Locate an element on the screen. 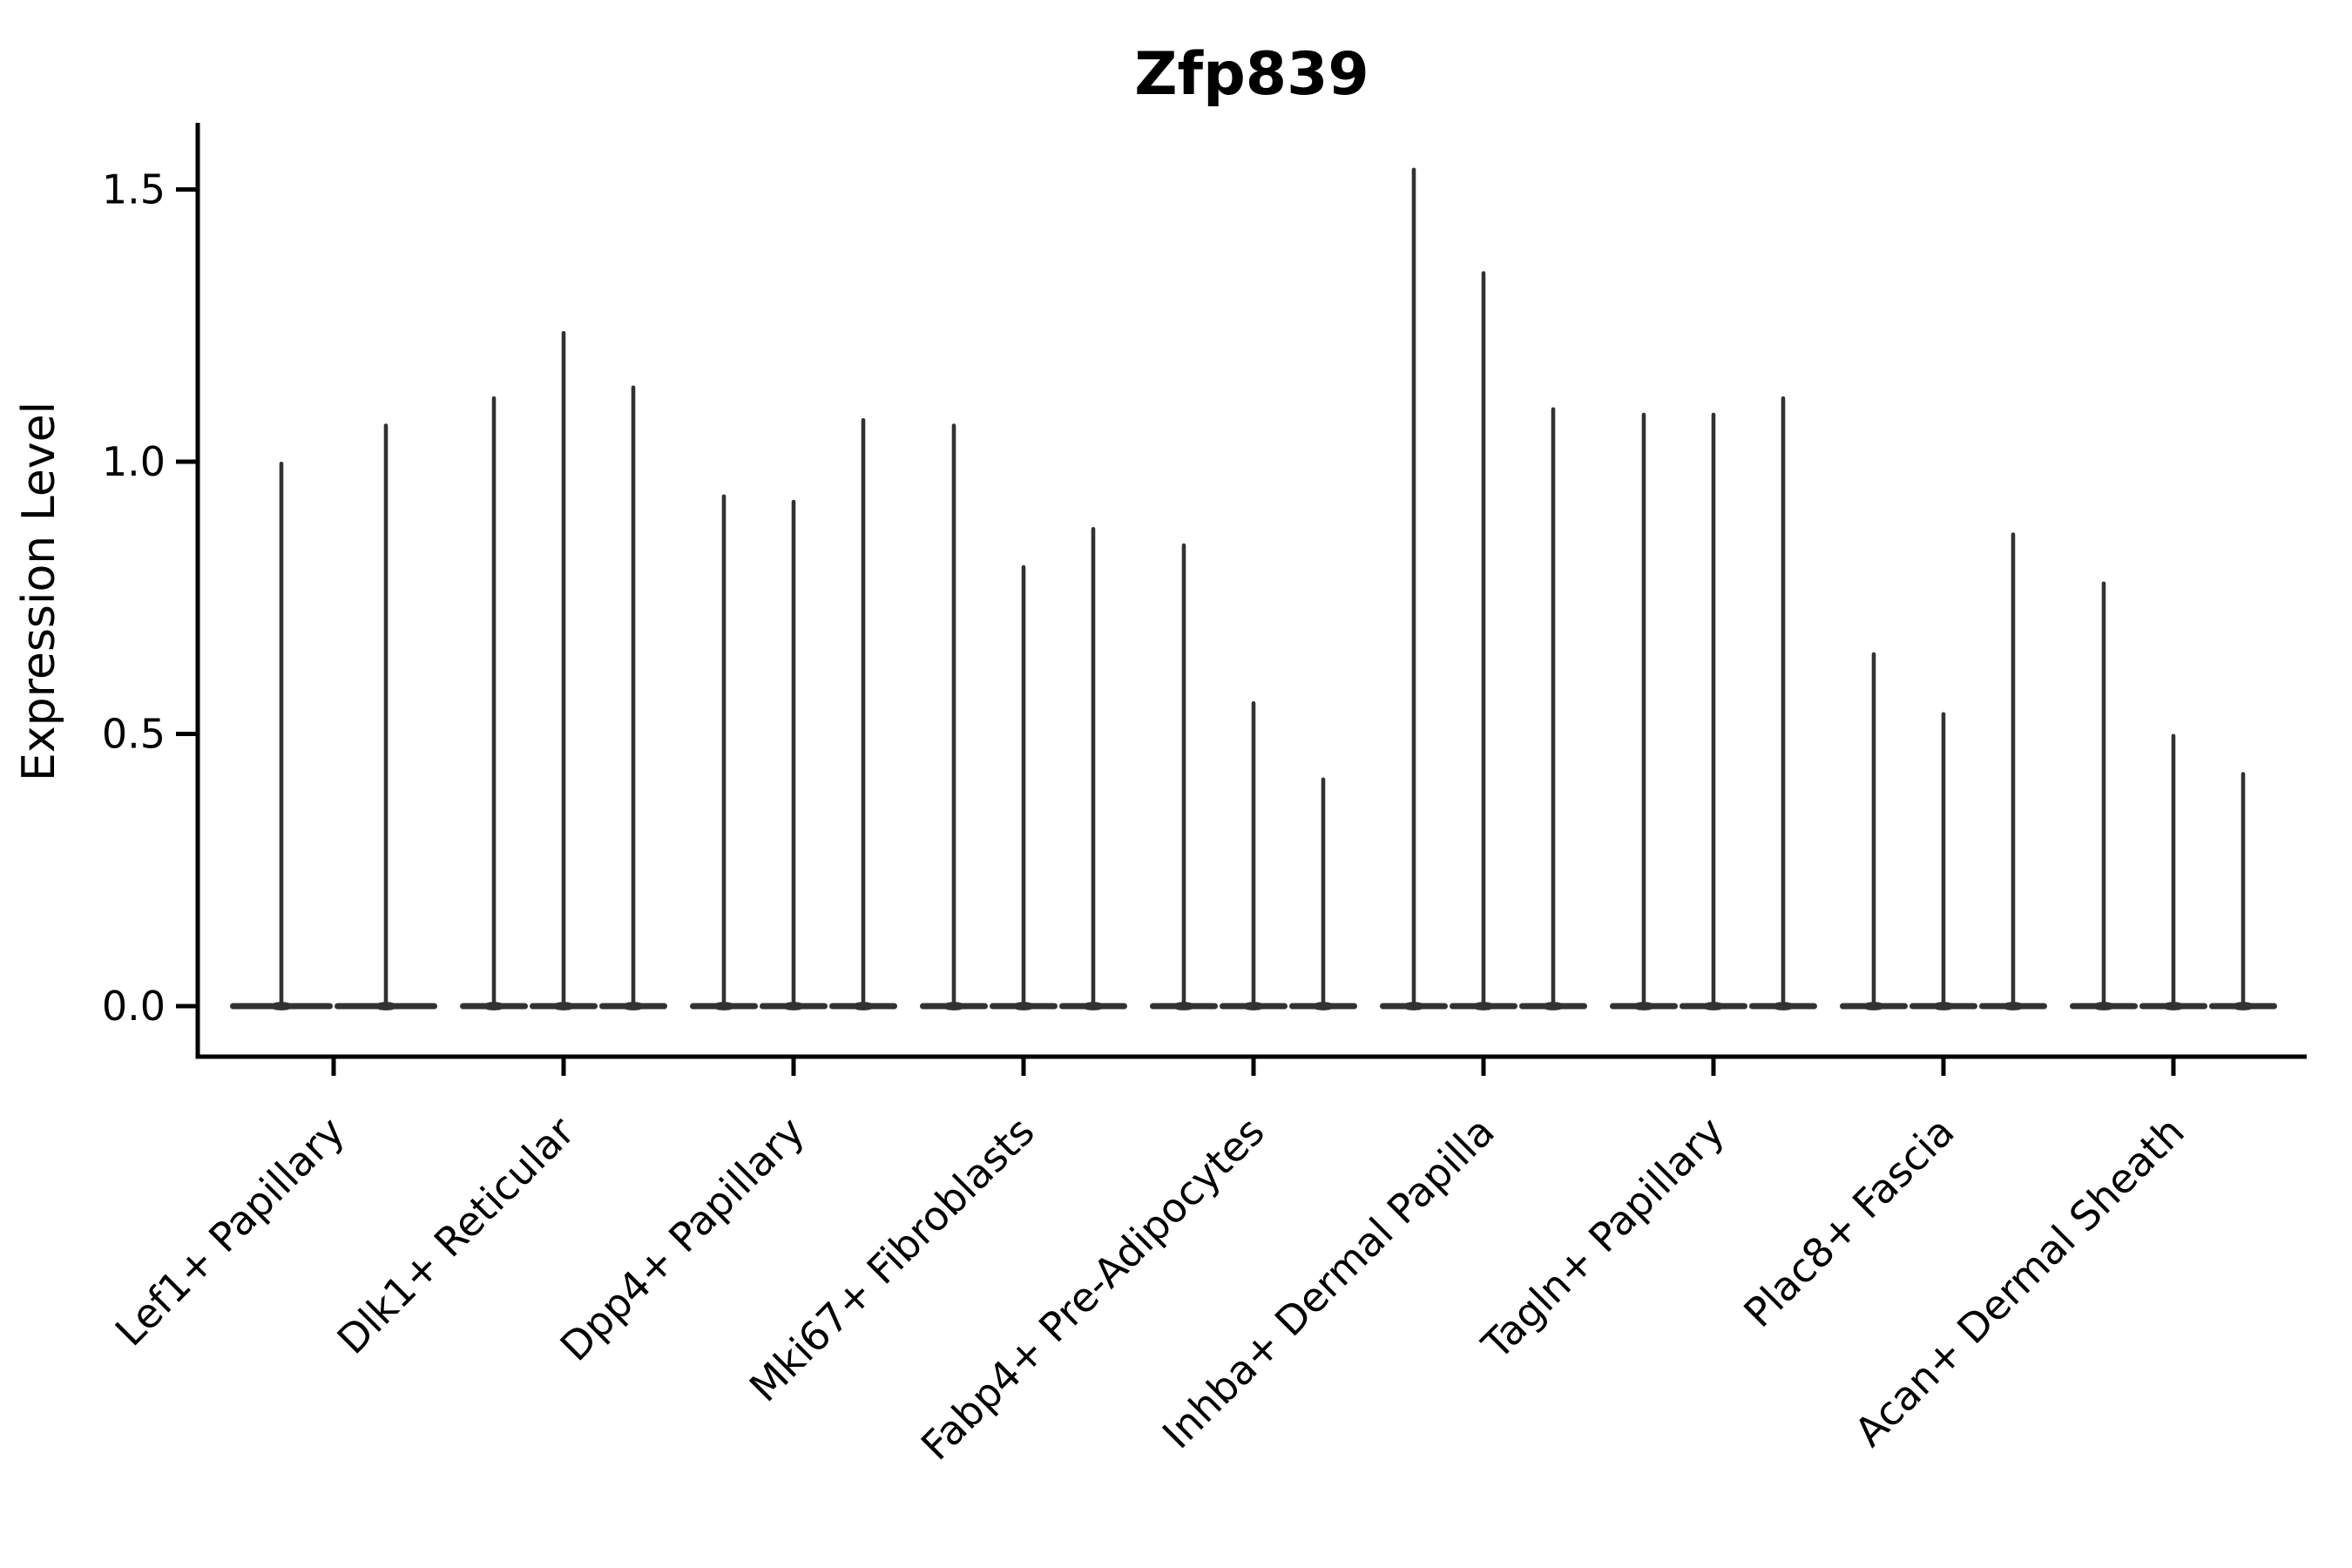  y-tick-label: 0.0 is located at coordinates (134, 1006).